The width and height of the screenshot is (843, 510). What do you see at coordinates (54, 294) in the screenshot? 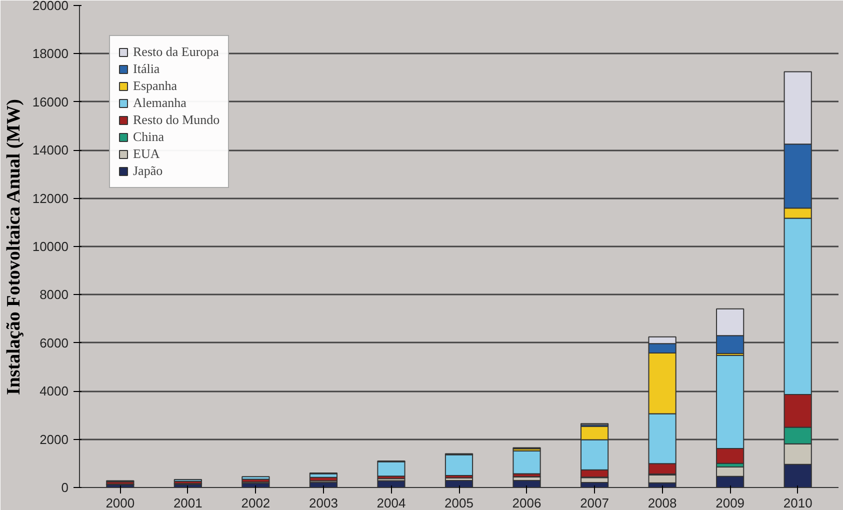
I see `y-tick-label: 8000` at bounding box center [54, 294].